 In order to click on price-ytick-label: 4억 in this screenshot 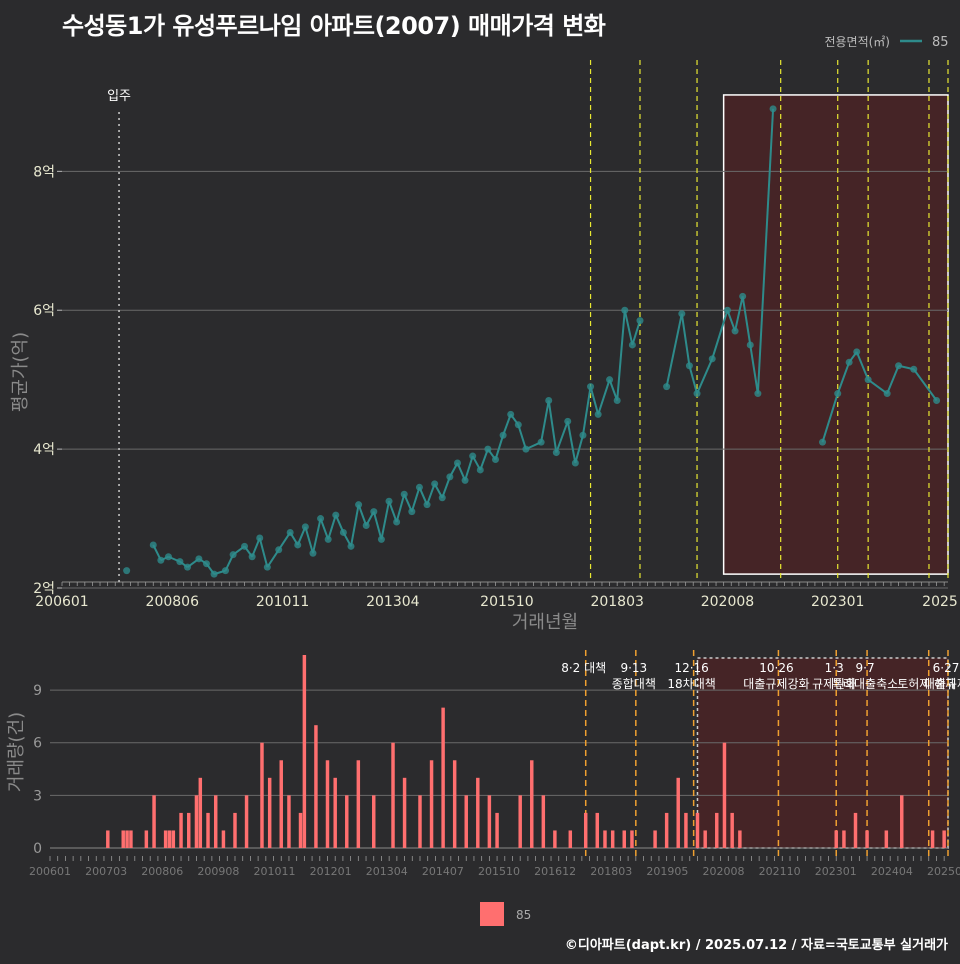, I will do `click(44, 450)`.